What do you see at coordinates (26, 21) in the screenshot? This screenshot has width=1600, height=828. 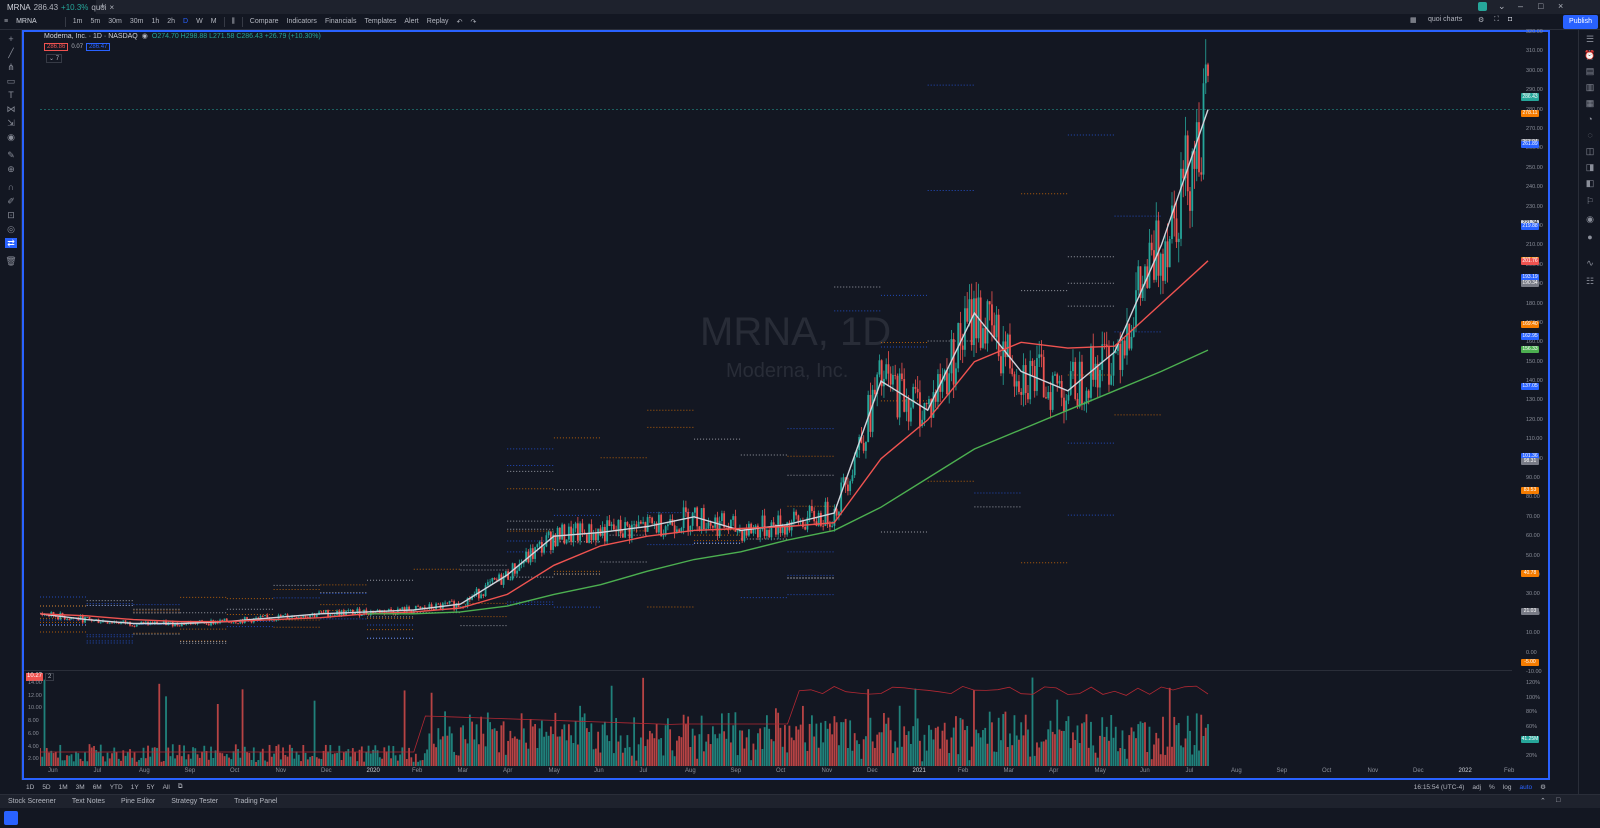 I see `symbol-search: MRNA` at bounding box center [26, 21].